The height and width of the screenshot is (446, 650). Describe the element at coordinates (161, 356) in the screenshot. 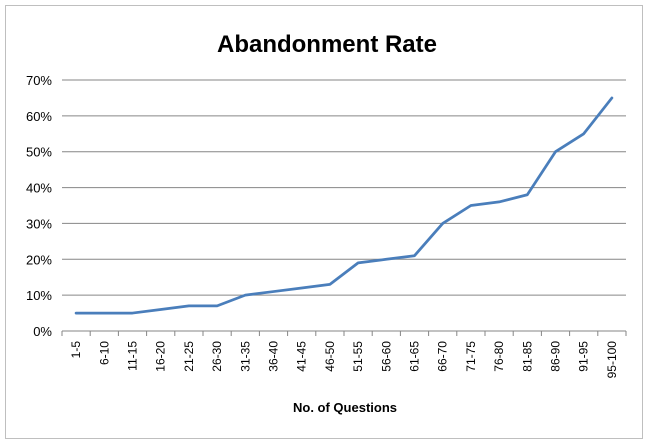

I see `x-tick-label: 16-20` at that location.